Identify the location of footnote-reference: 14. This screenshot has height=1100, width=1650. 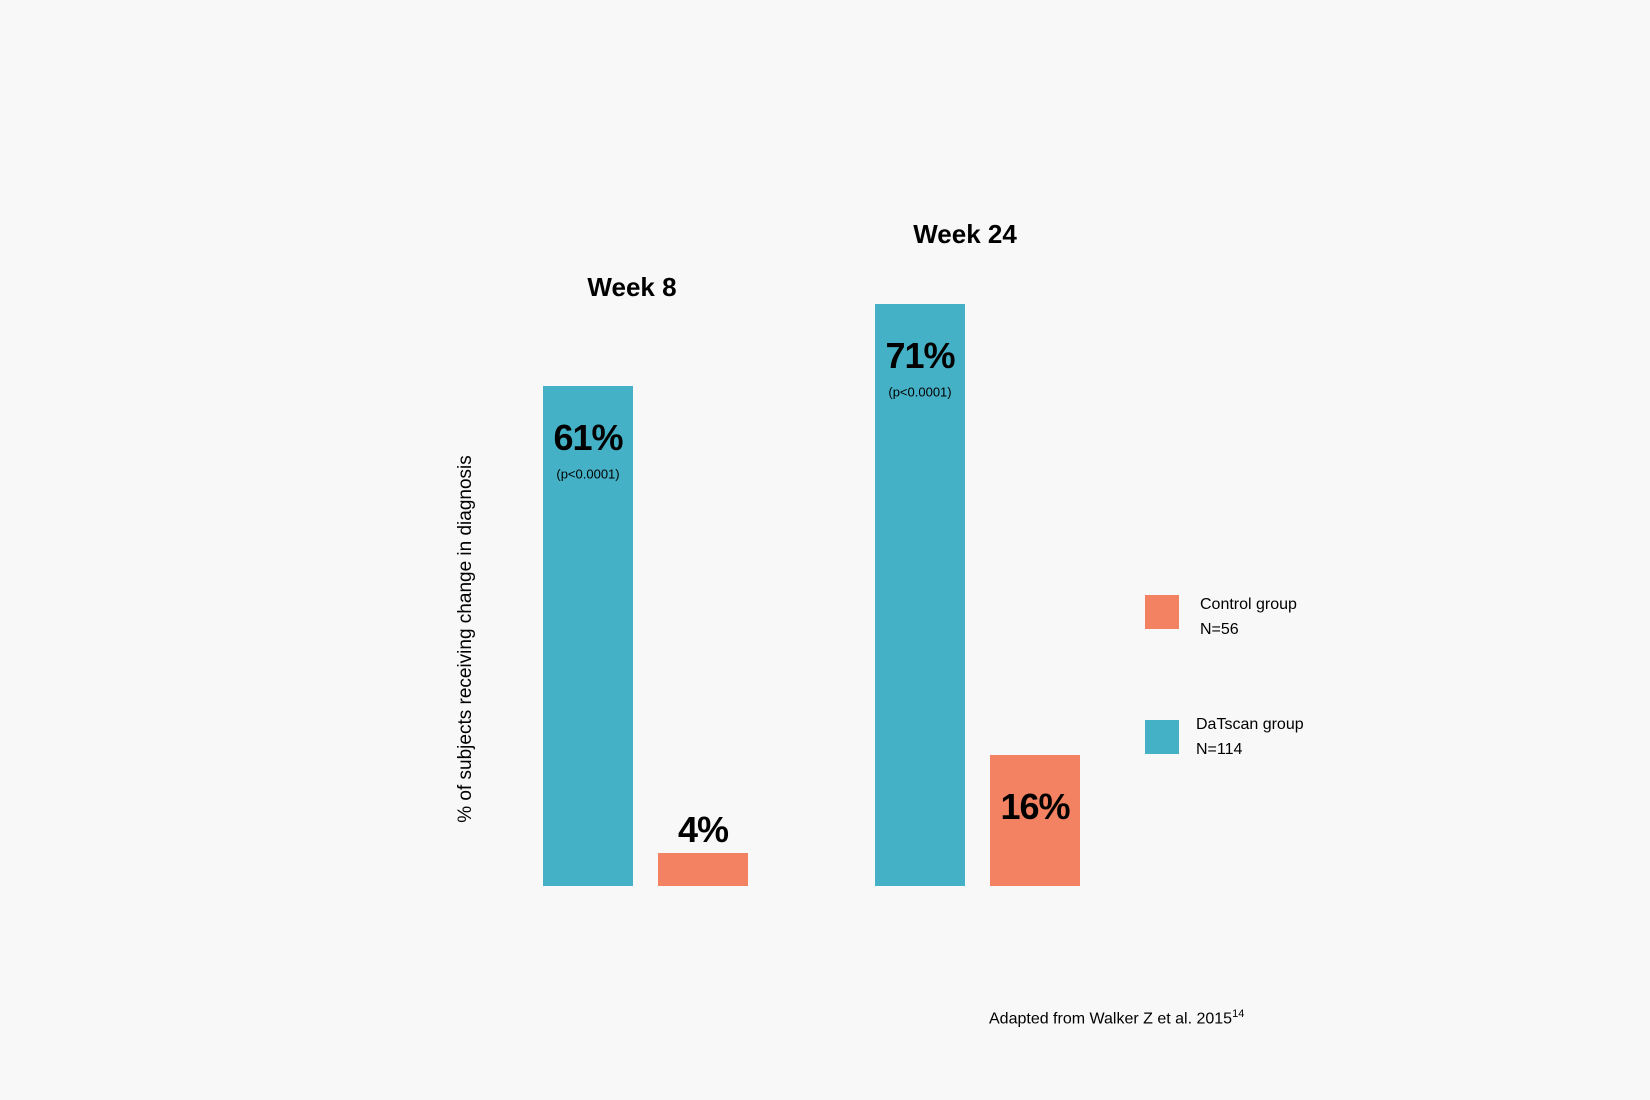
(1238, 1014).